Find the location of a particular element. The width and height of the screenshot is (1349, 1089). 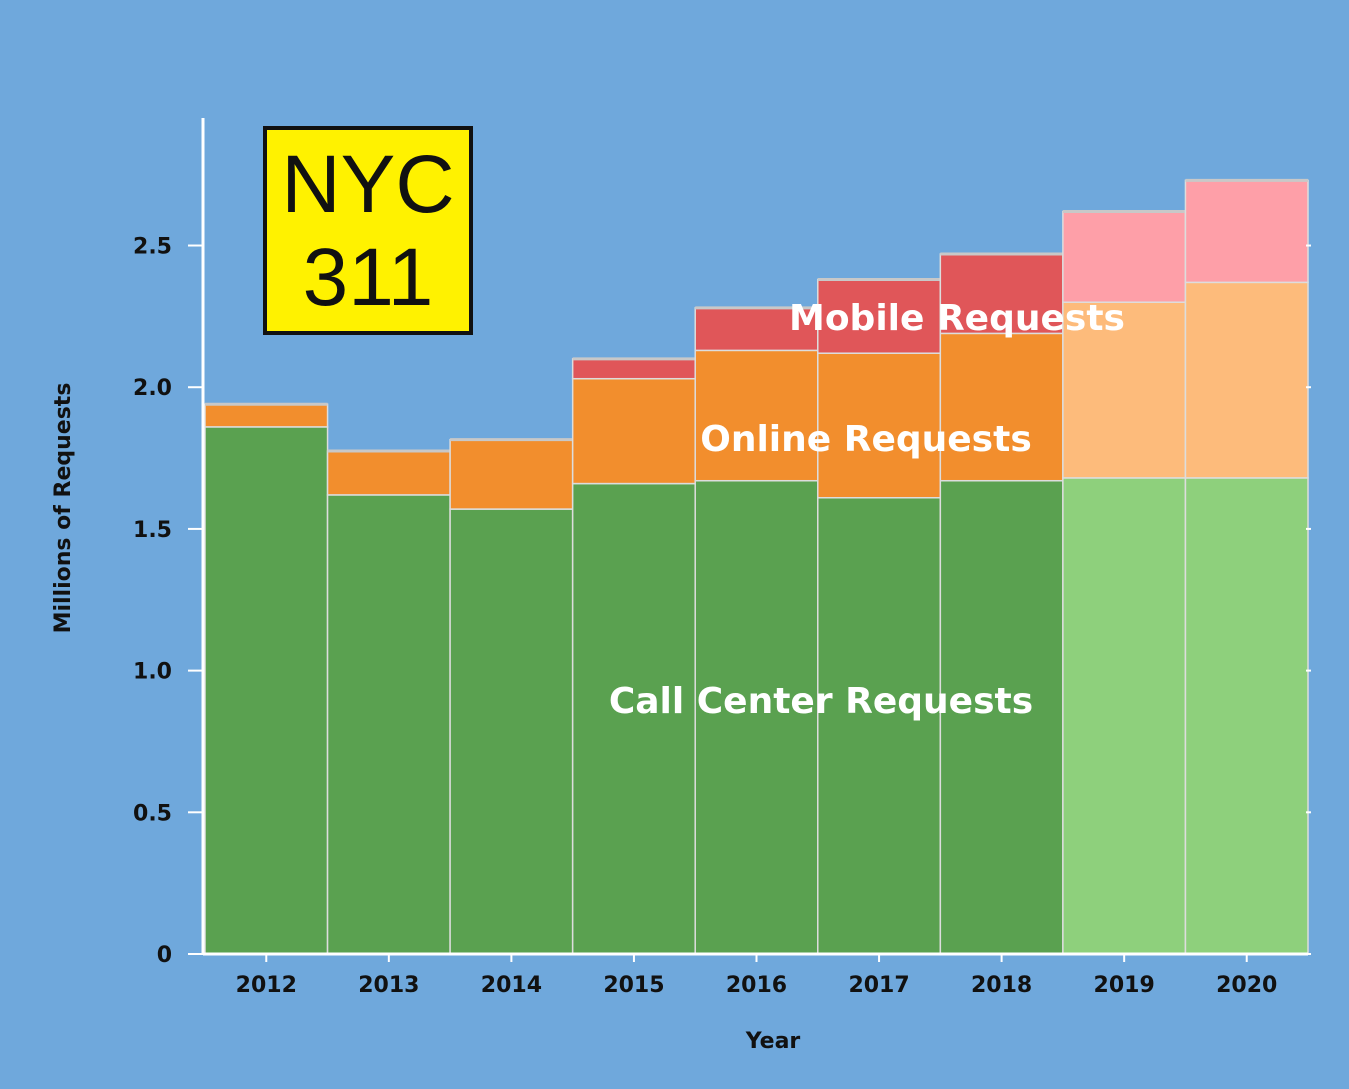

y-tick-label-2.5: 2.5 is located at coordinates (152, 247).